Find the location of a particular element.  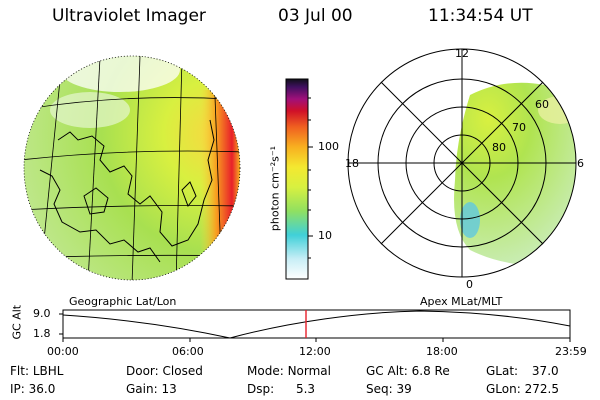

color-scale is located at coordinates (299, 179).